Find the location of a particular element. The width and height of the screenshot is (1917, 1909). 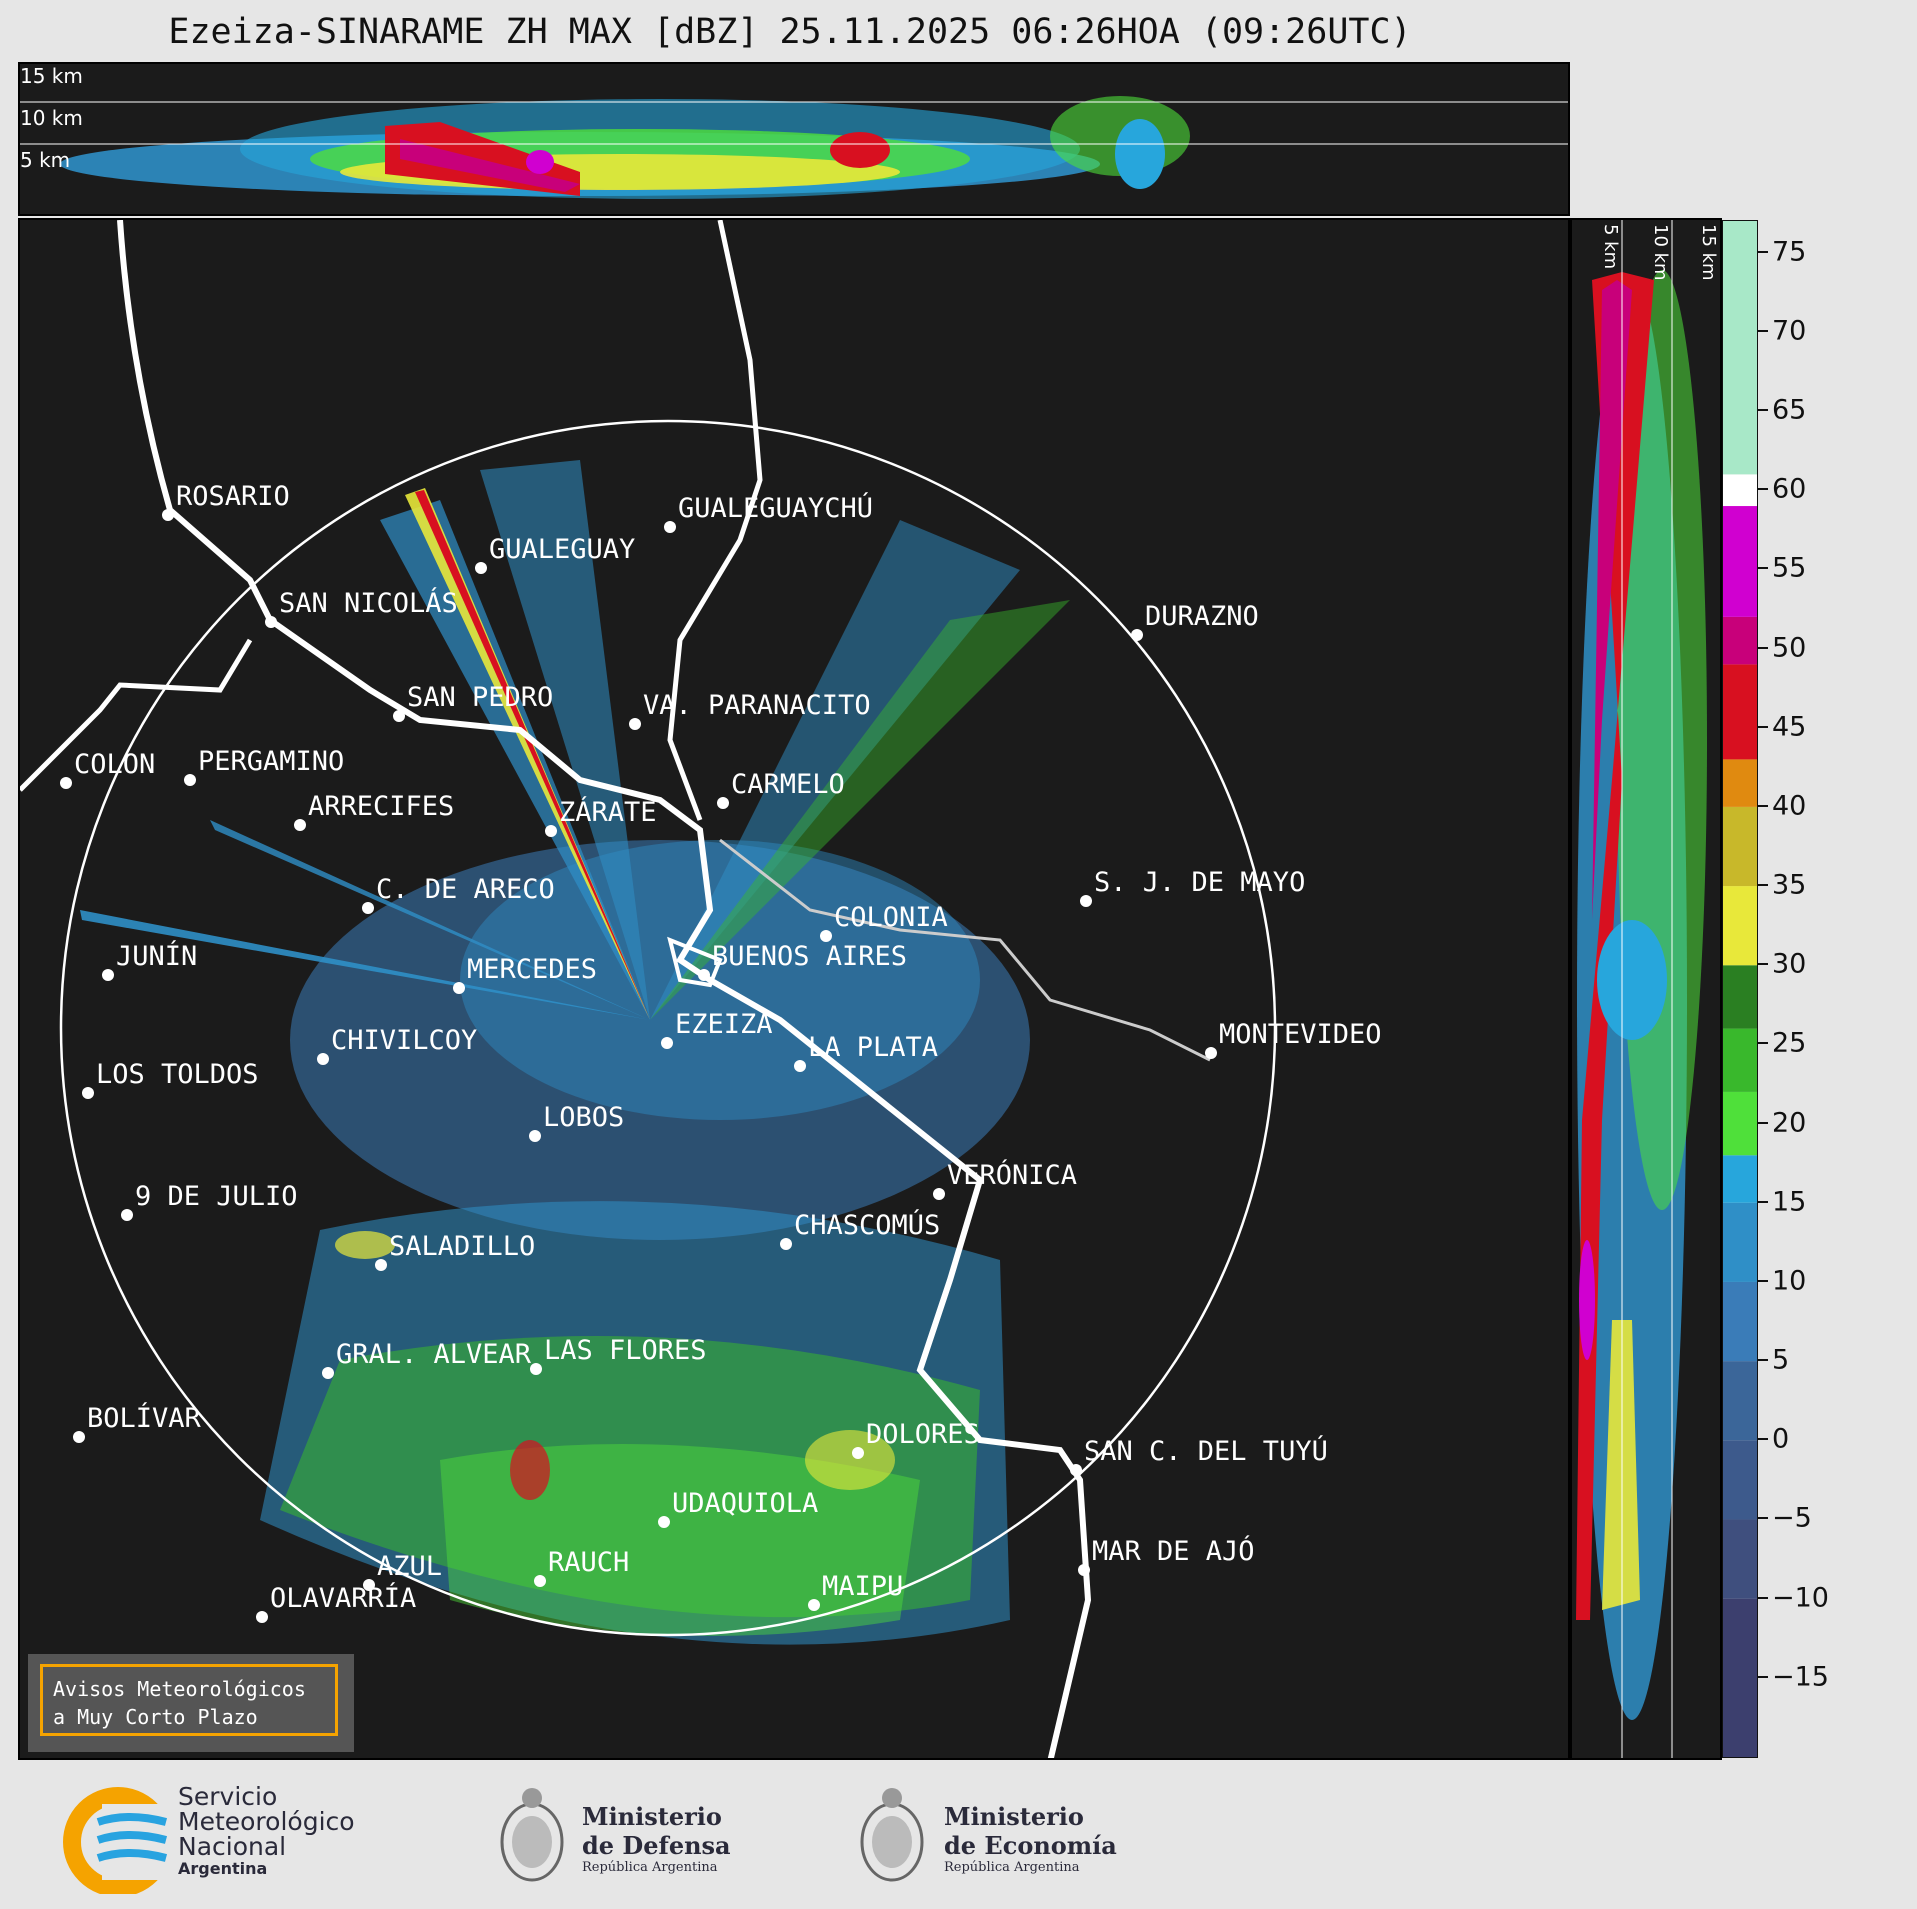

defensa-line1: Ministerio is located at coordinates (652, 1816).